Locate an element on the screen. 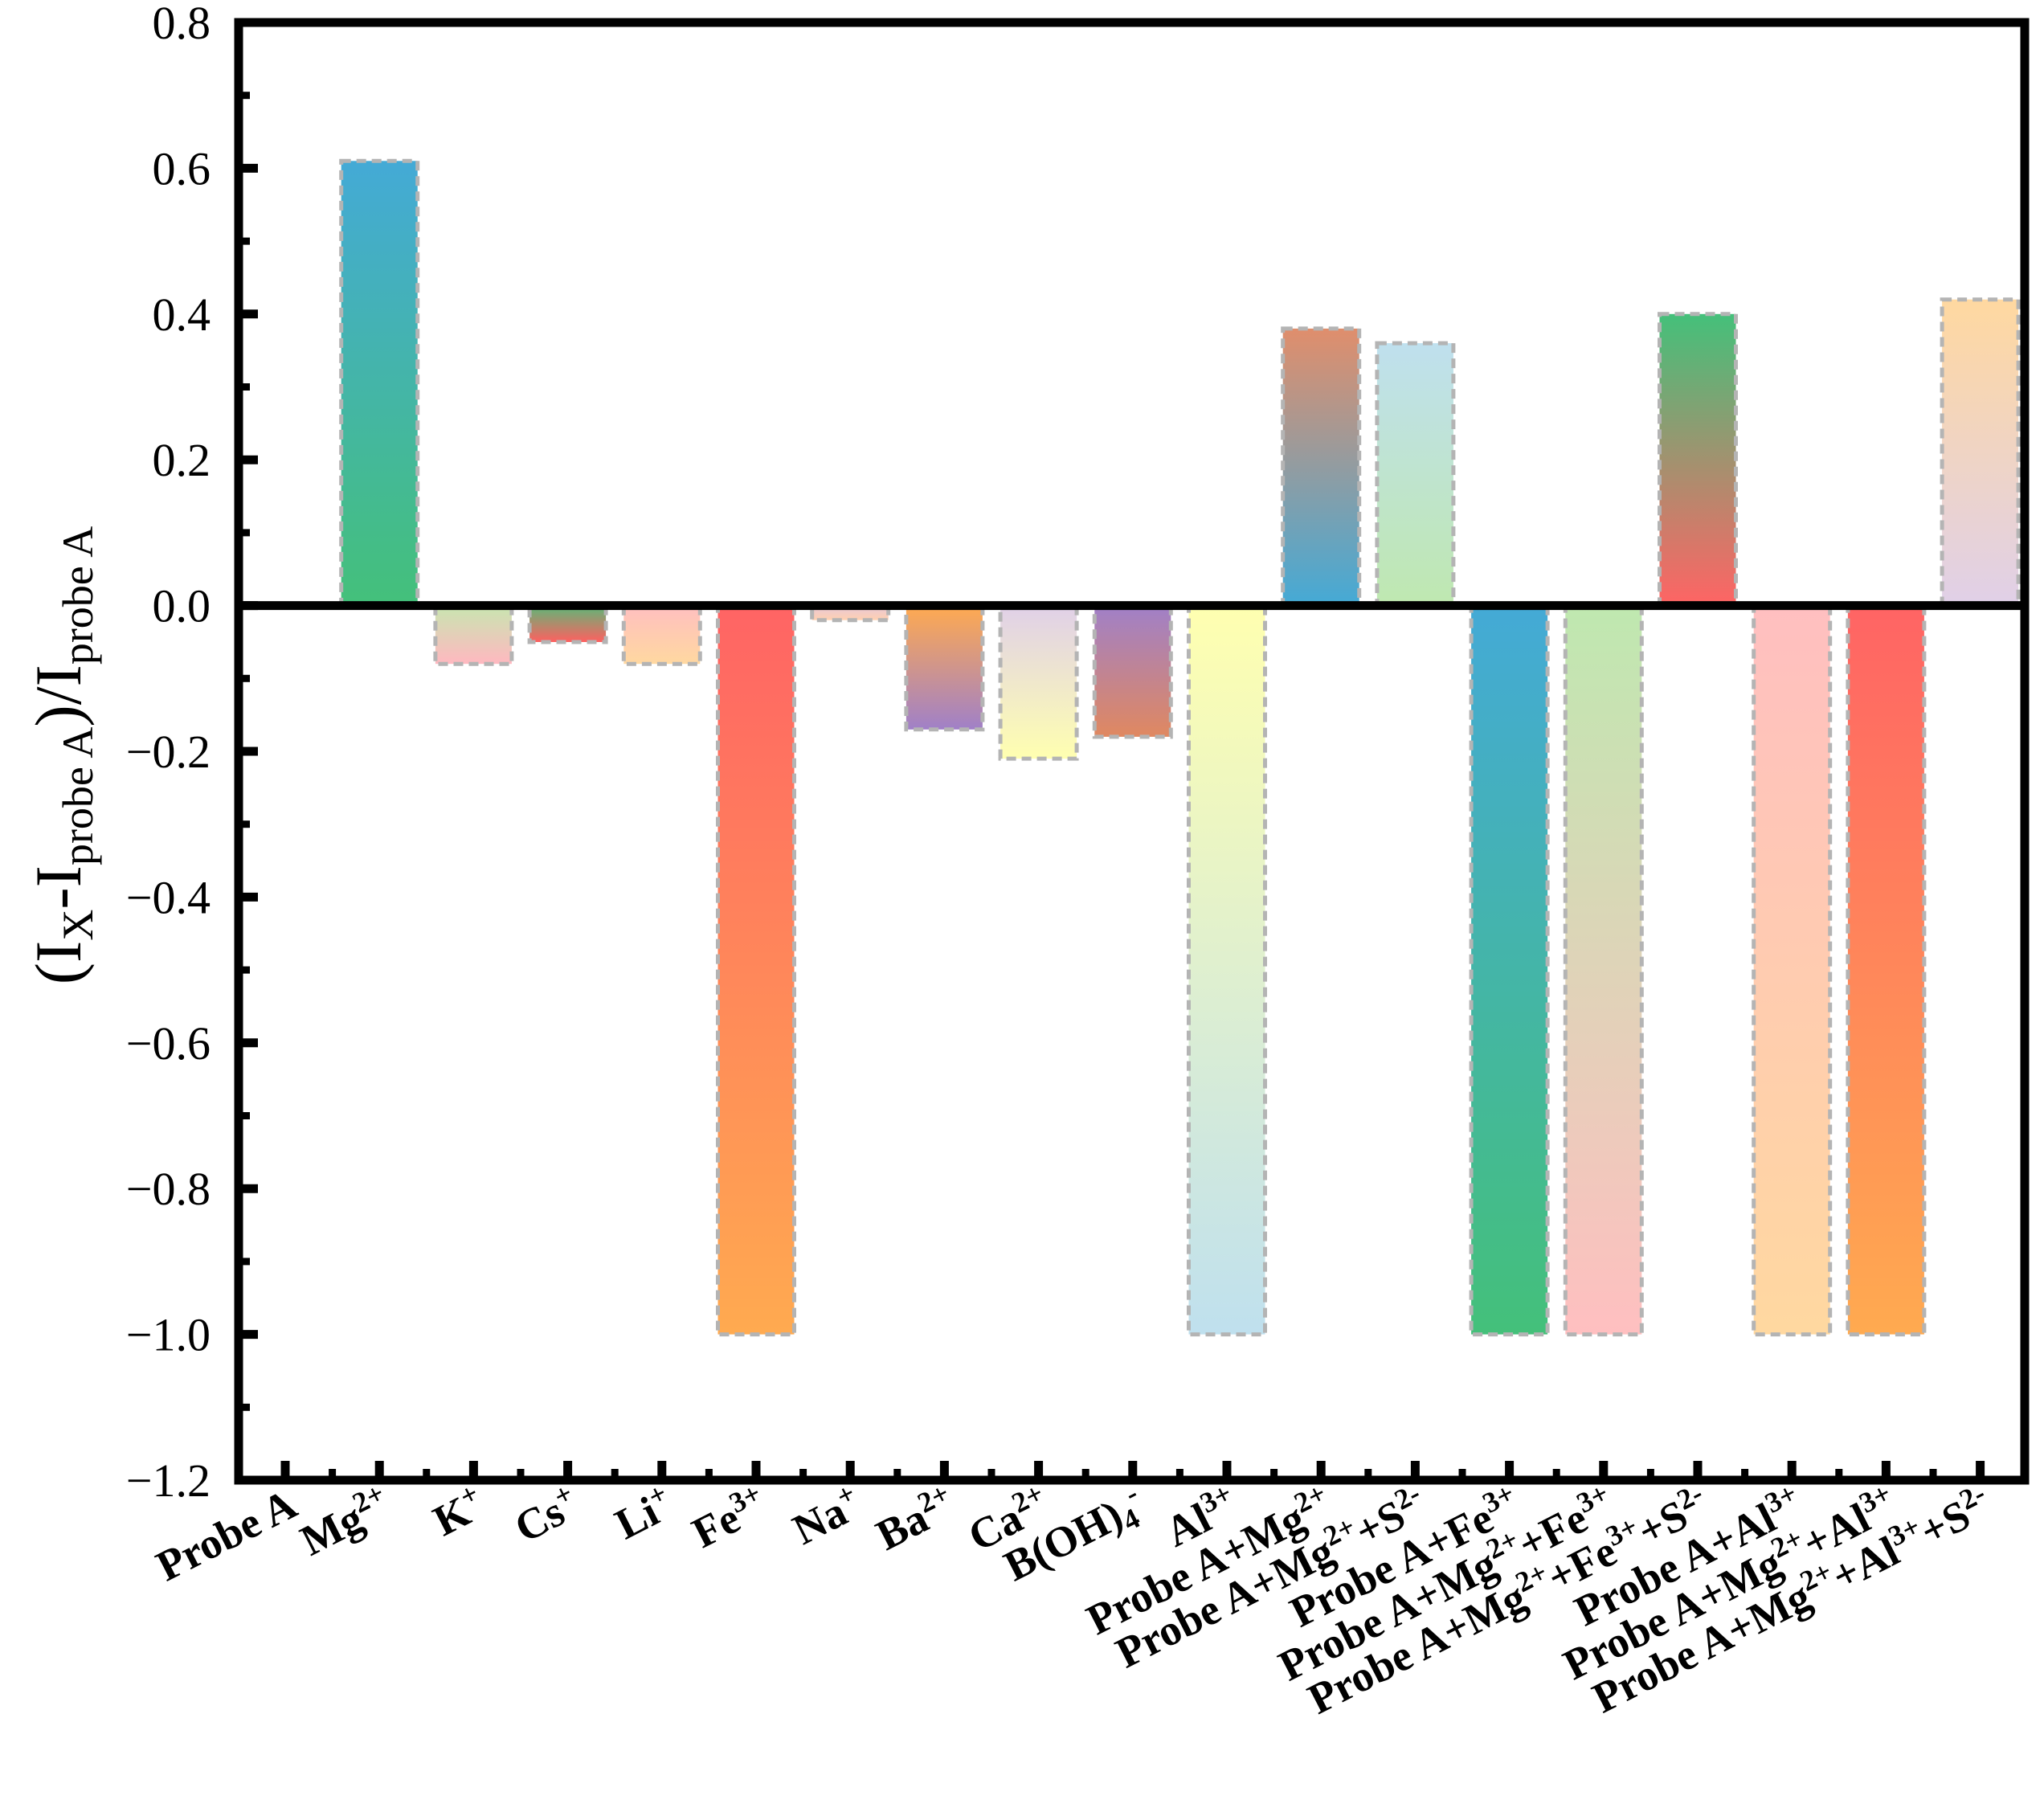 This screenshot has height=1808, width=2044. y-tick-label: −0.2 is located at coordinates (168, 752).